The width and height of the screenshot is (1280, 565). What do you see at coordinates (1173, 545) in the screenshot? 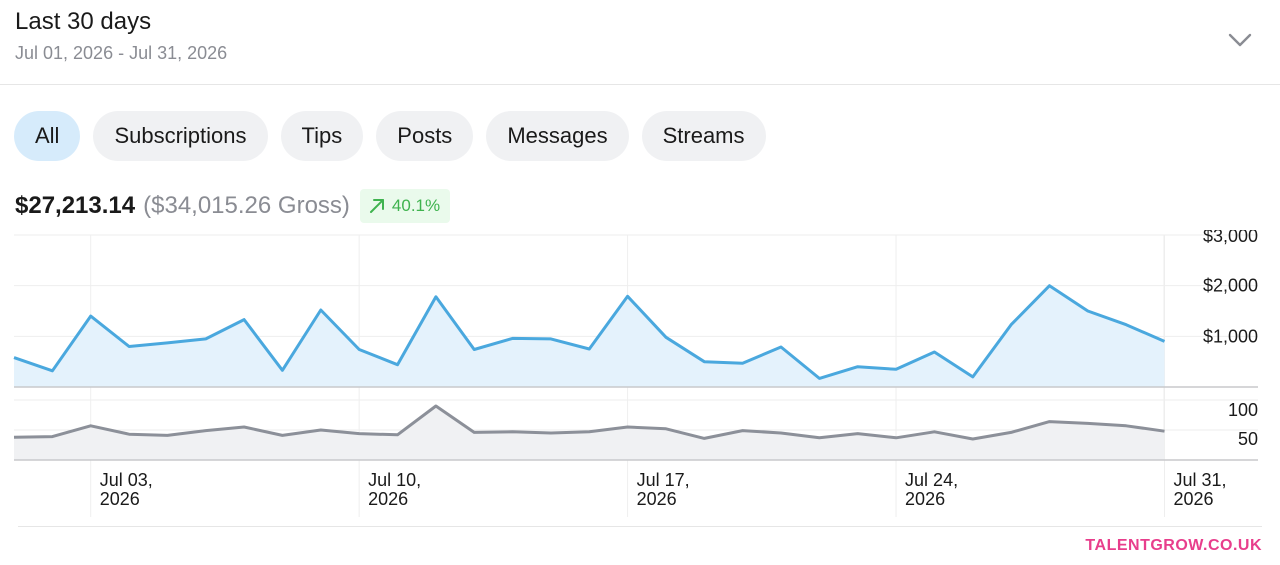
I see `brand-watermark: TALENTGROW.CO.UK` at bounding box center [1173, 545].